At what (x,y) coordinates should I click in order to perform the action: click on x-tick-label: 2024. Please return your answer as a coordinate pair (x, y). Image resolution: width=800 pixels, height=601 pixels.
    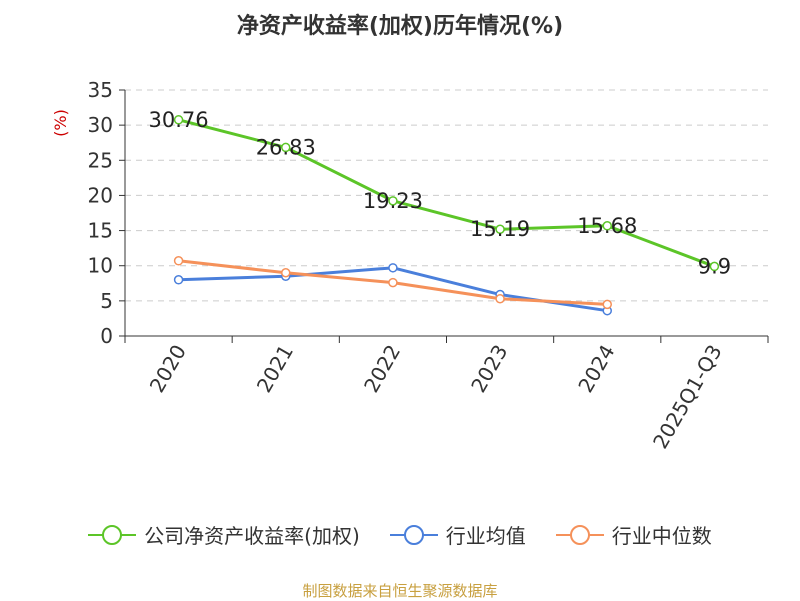
    Looking at the image, I should click on (596, 369).